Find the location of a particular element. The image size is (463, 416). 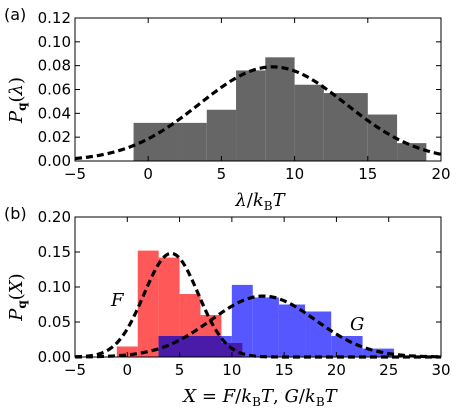

x-tick-label-b-2: 5 is located at coordinates (180, 370).